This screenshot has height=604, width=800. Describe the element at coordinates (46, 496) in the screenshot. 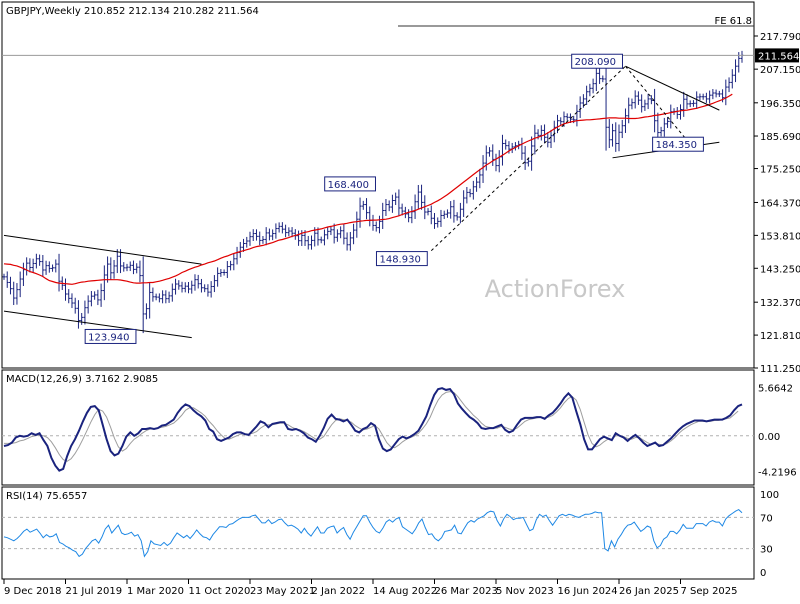

I see `rsi-header: RSI(14) 75.6557` at that location.